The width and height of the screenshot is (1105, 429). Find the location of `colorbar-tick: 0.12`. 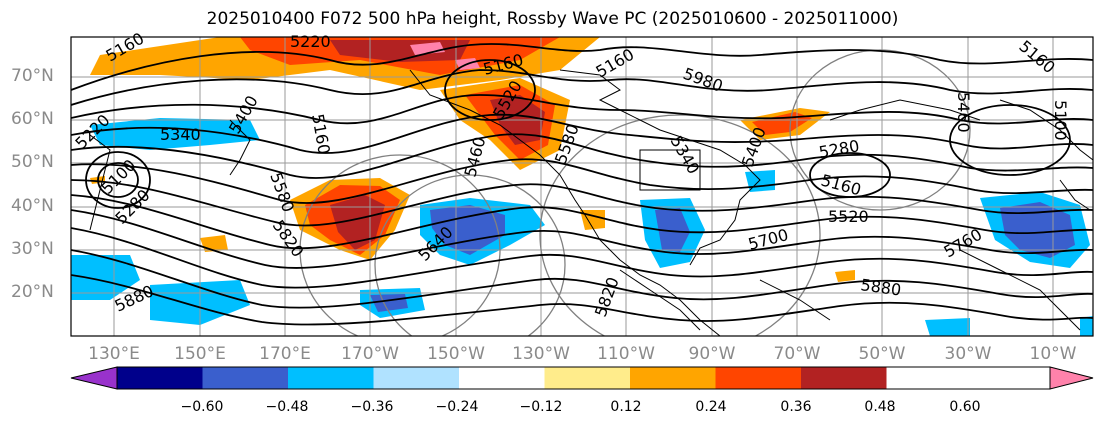

colorbar-tick: 0.12 is located at coordinates (626, 407).